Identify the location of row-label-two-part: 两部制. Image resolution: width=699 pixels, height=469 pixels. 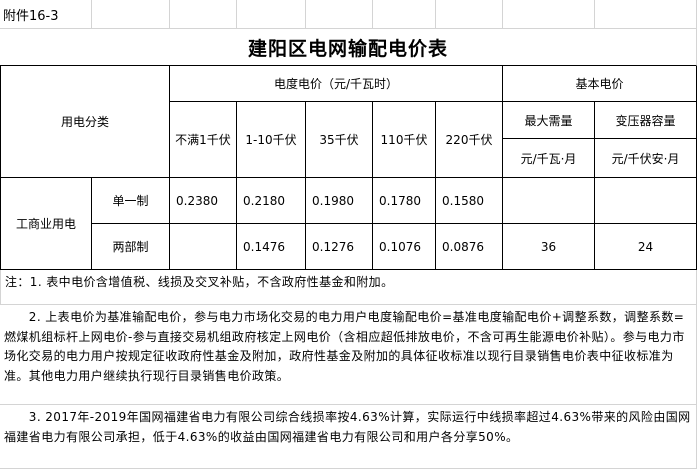
(131, 247).